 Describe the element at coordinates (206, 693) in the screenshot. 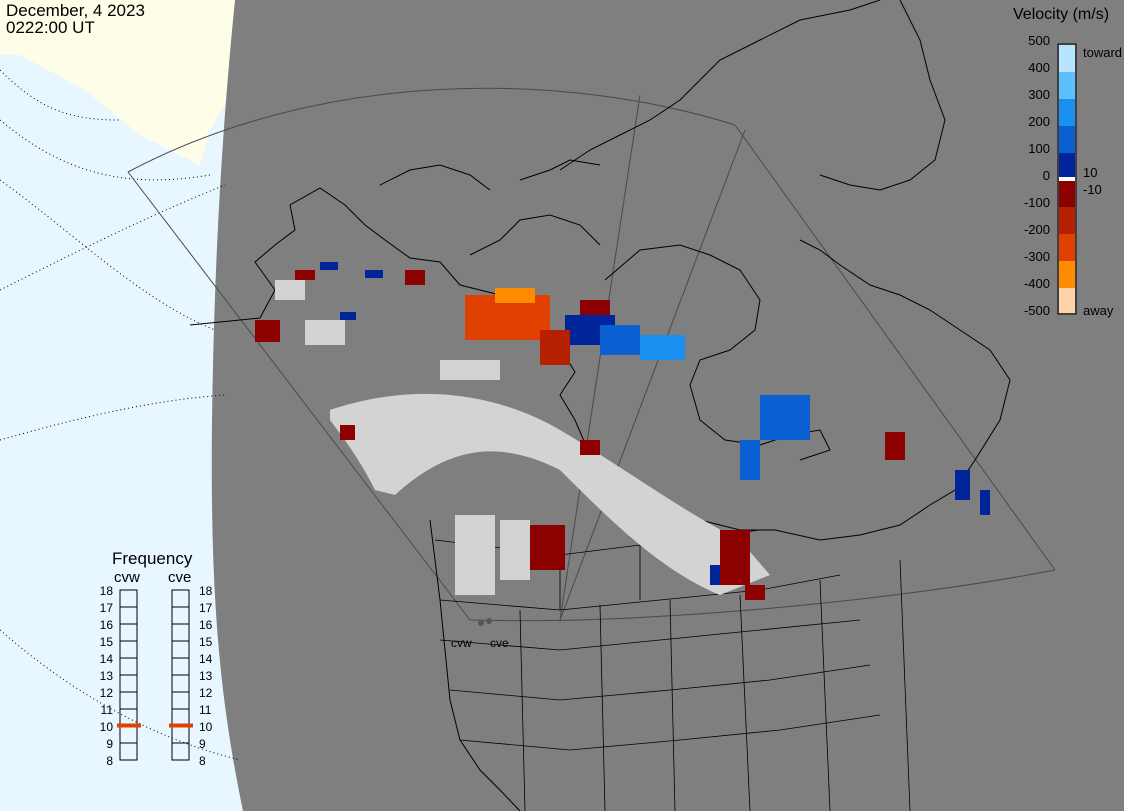

I see `frequency-tick-right: 12` at that location.